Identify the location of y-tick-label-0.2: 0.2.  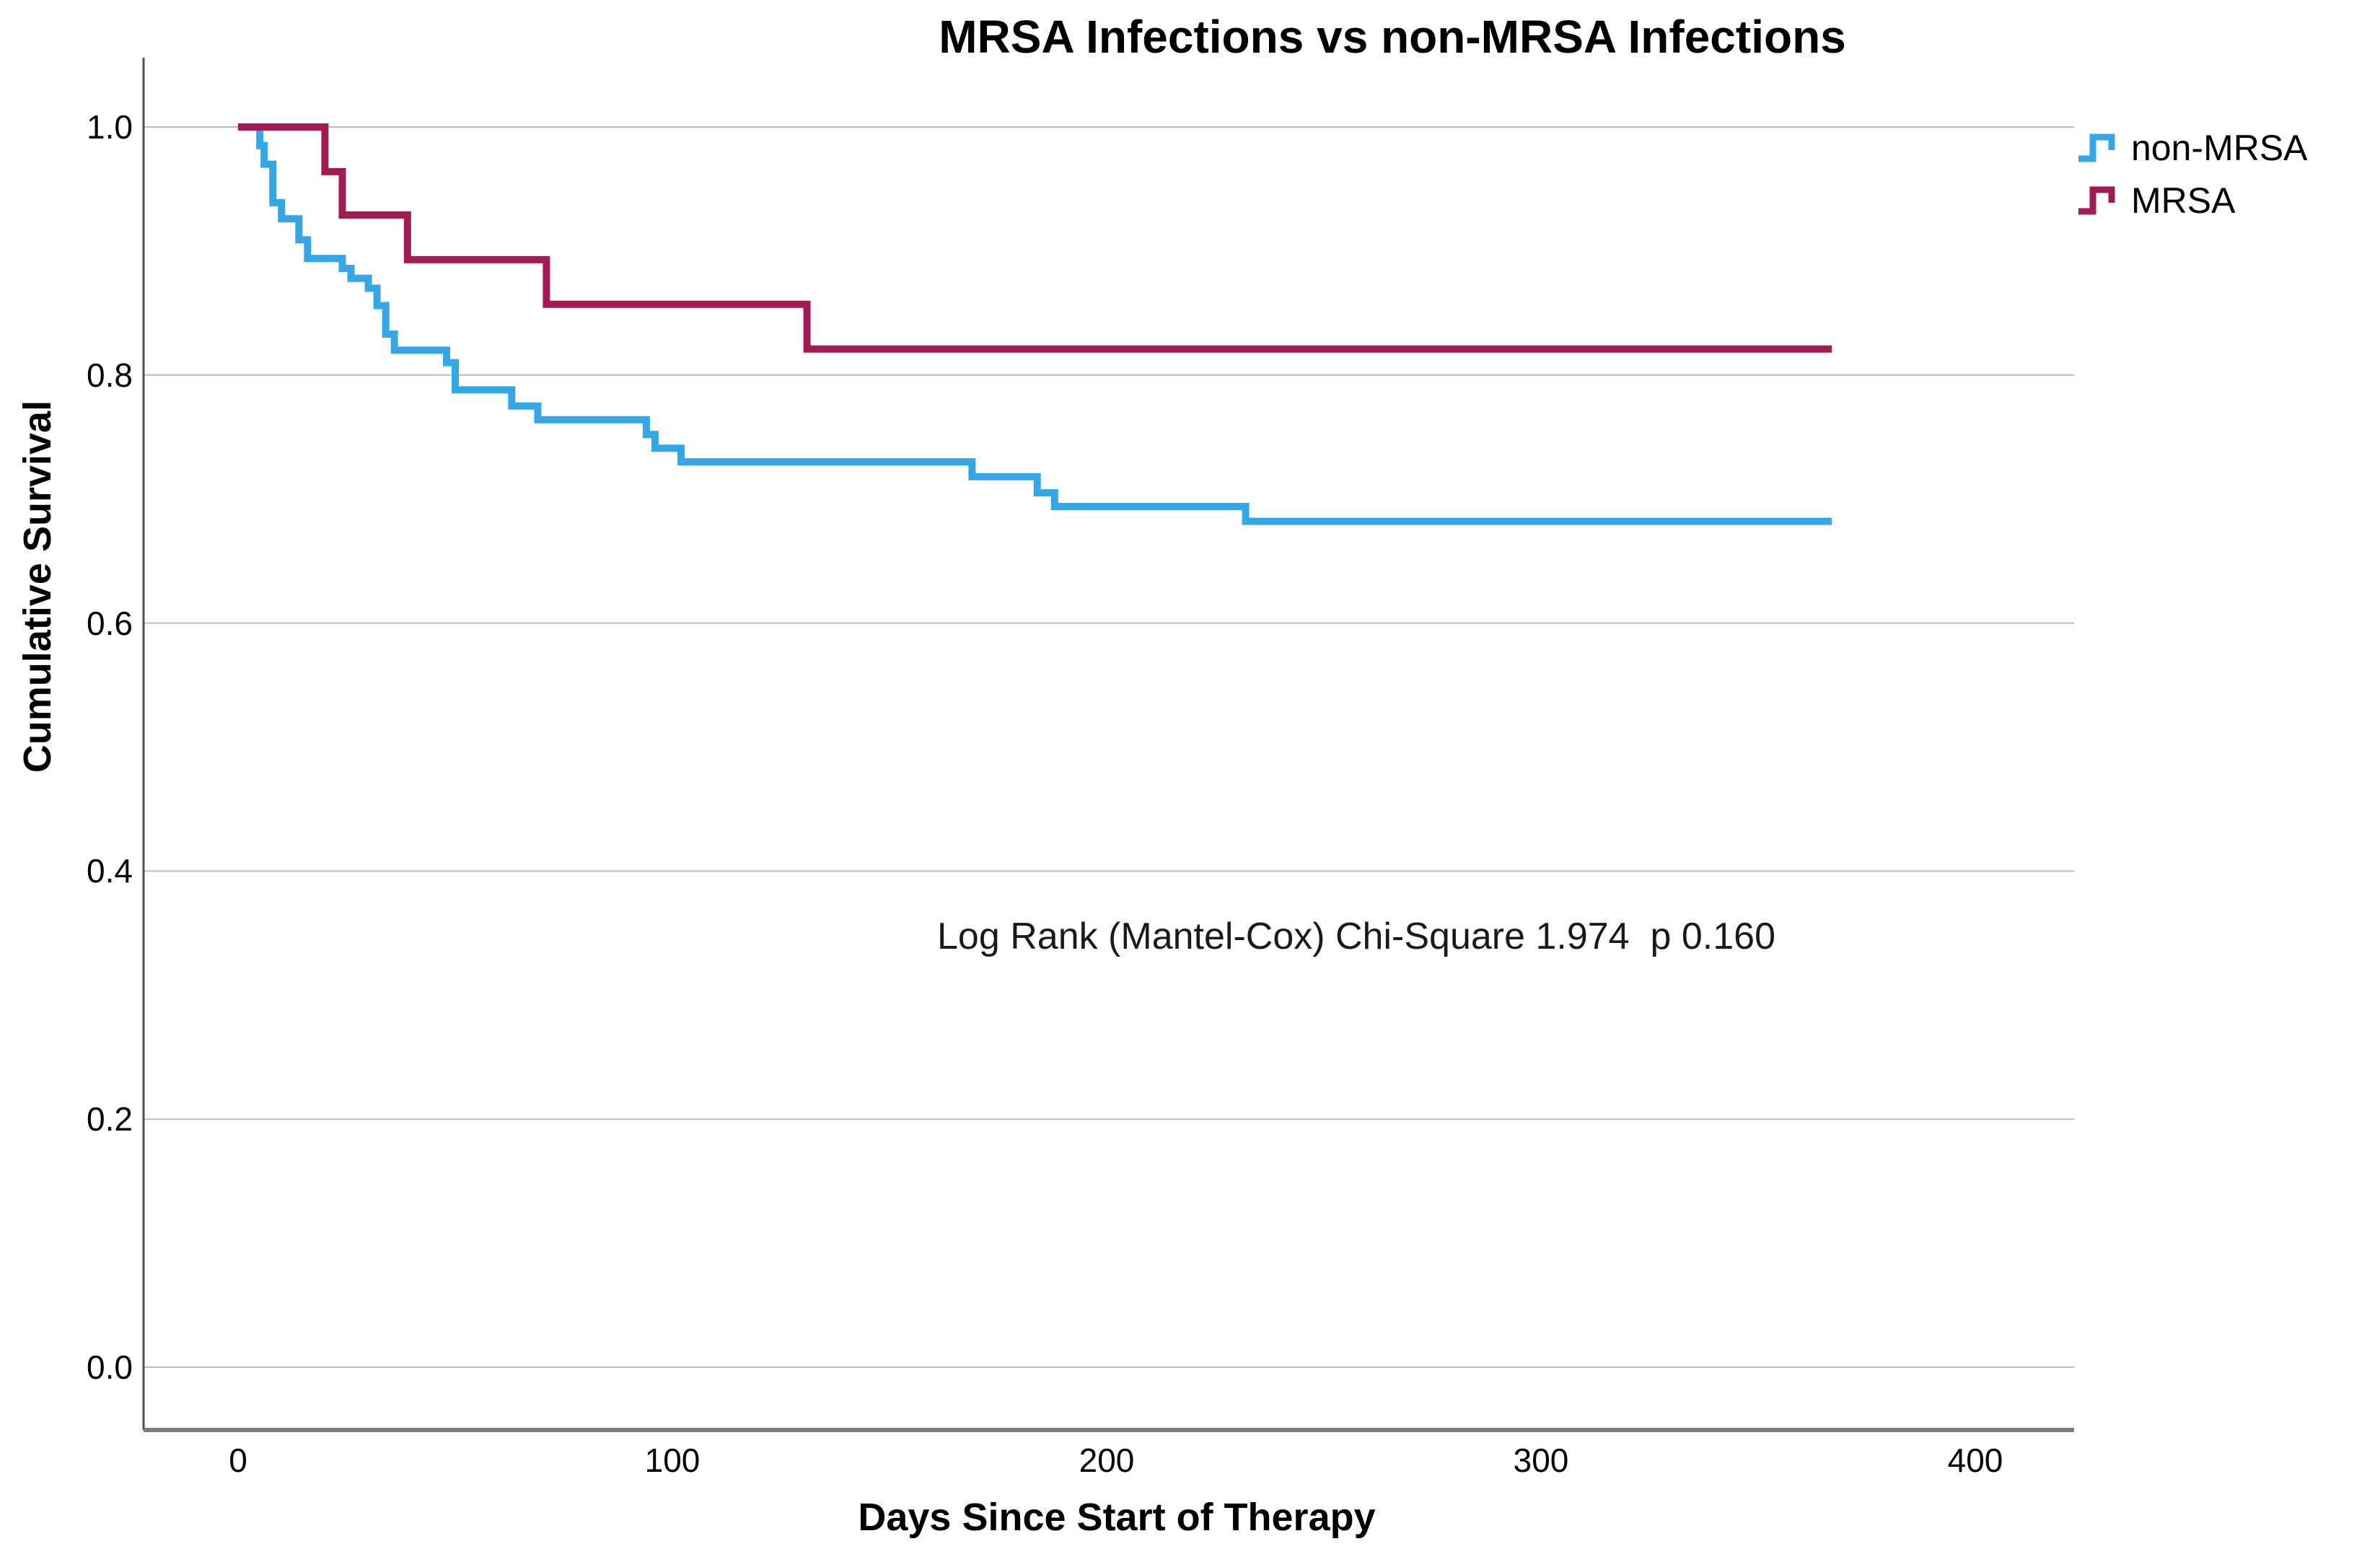
(110, 1119).